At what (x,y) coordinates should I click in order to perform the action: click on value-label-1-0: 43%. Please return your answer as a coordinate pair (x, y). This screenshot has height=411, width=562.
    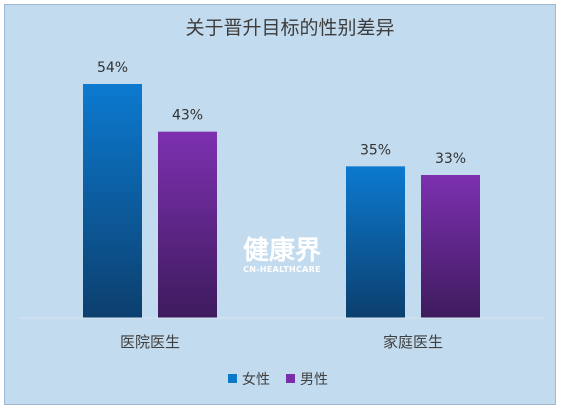
    Looking at the image, I should click on (187, 116).